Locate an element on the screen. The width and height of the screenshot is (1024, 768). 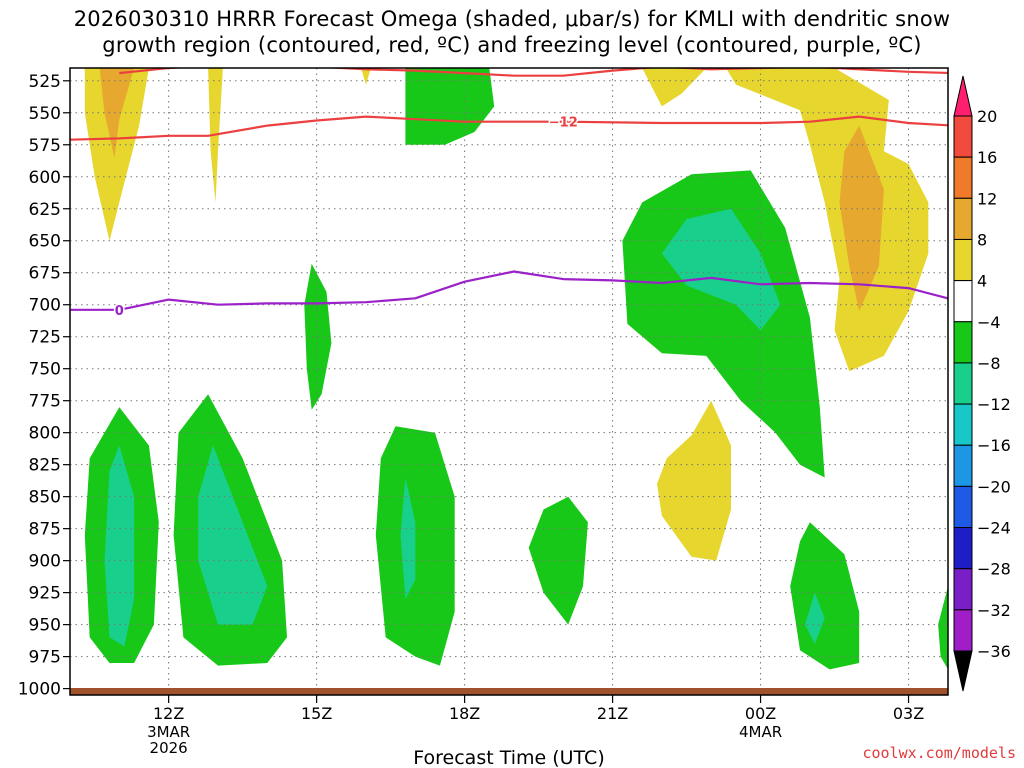
y-tick-label: 550 is located at coordinates (45, 114).